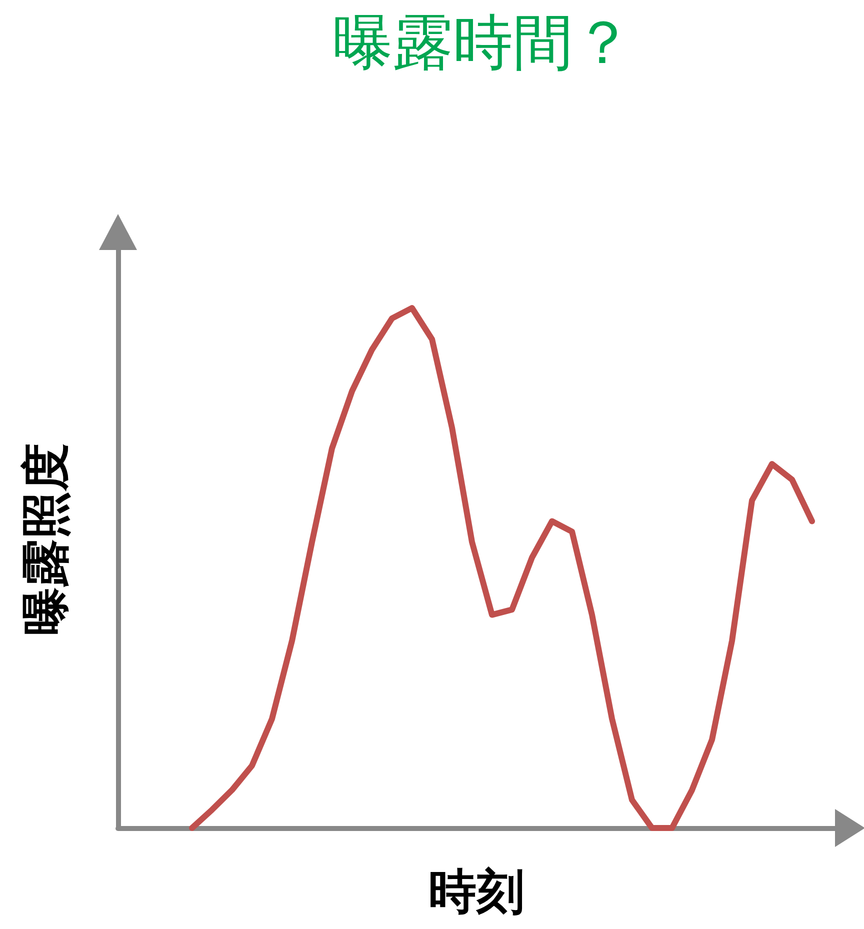  What do you see at coordinates (46, 539) in the screenshot?
I see `y-axis-title: 曝露照度` at bounding box center [46, 539].